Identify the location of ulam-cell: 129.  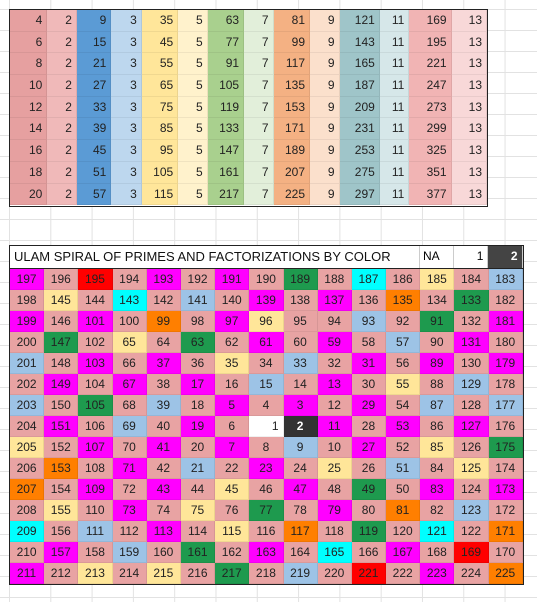
(471, 384).